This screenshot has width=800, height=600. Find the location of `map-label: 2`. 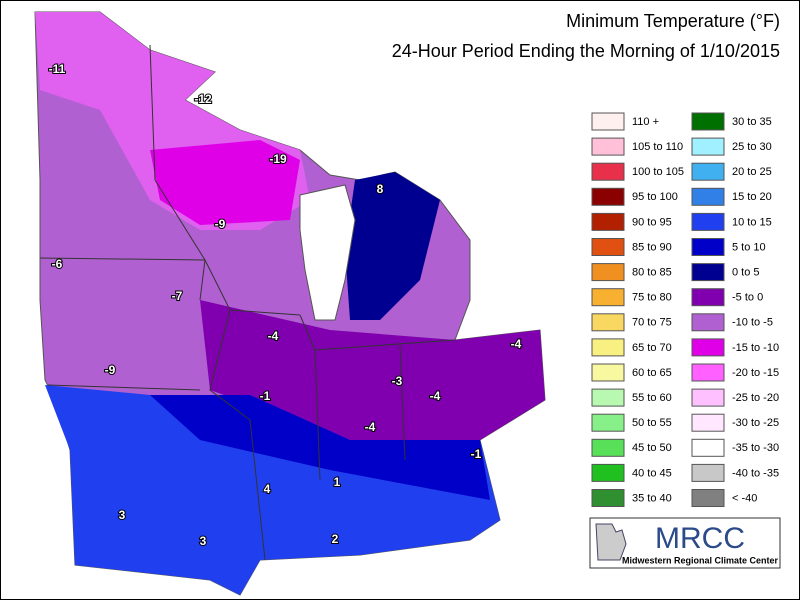

map-label: 2 is located at coordinates (335, 539).